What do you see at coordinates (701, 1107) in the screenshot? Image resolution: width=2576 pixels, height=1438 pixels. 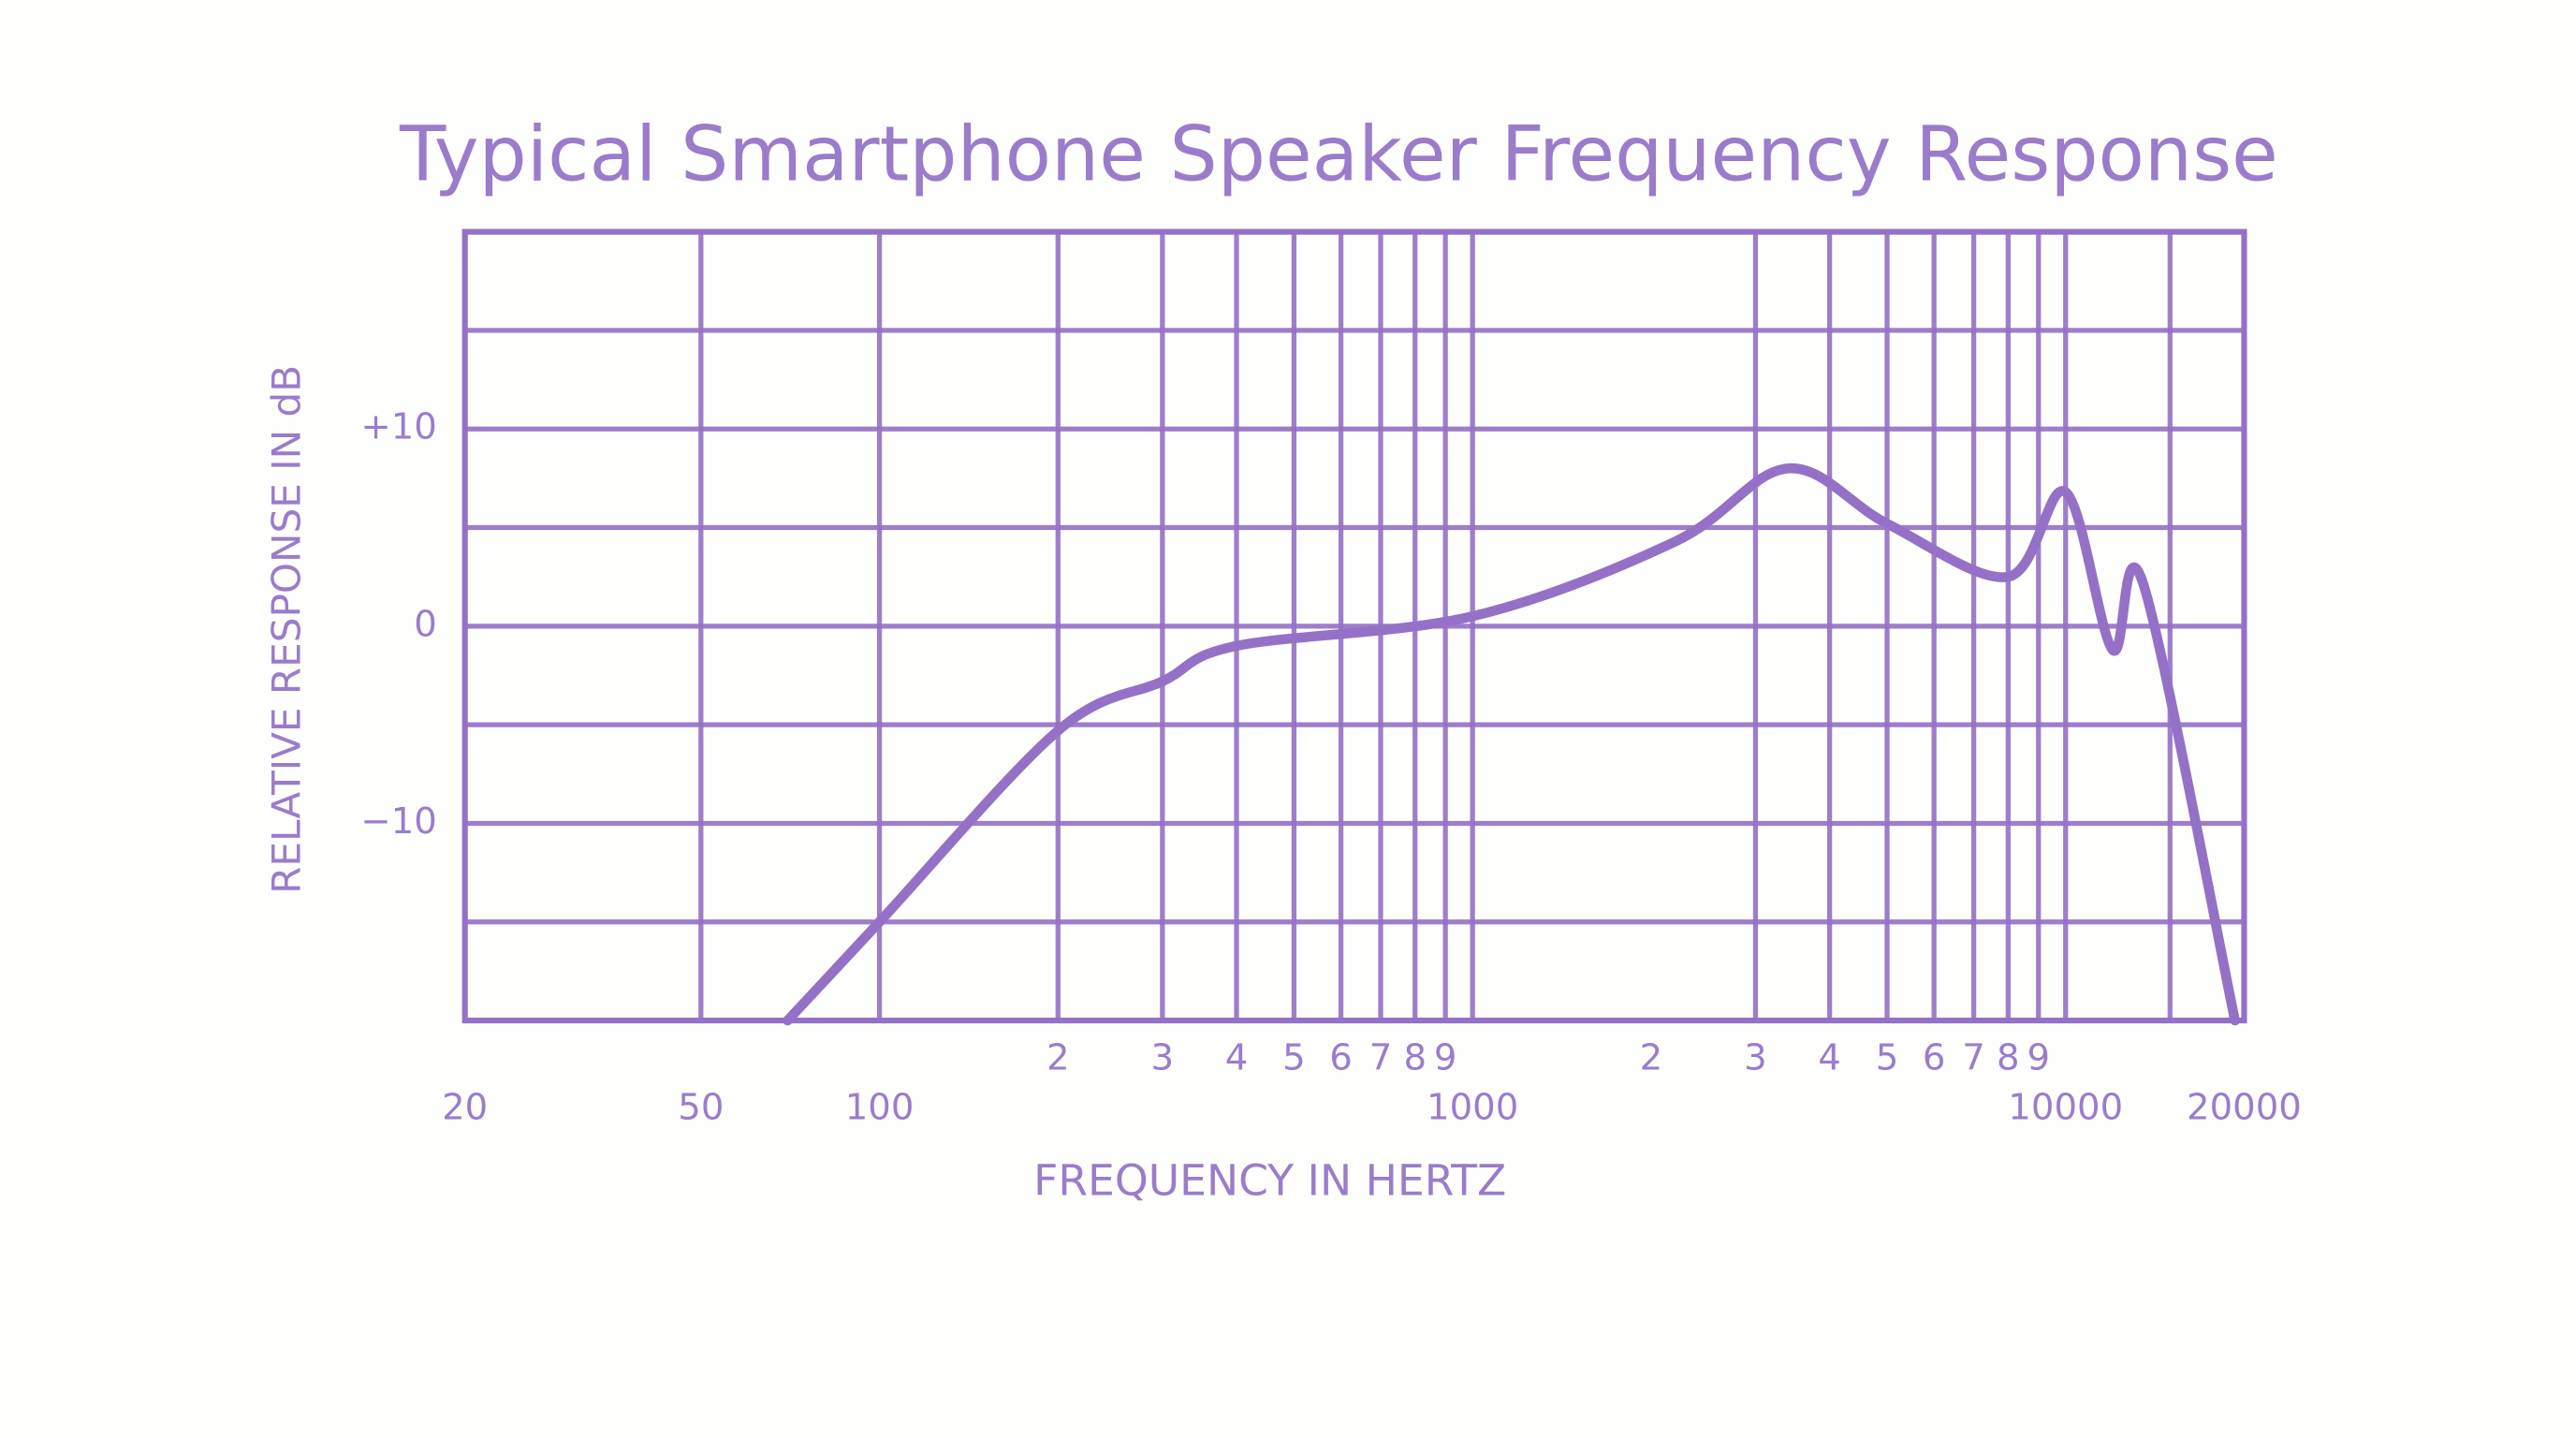 I see `x-tick-label: 50` at bounding box center [701, 1107].